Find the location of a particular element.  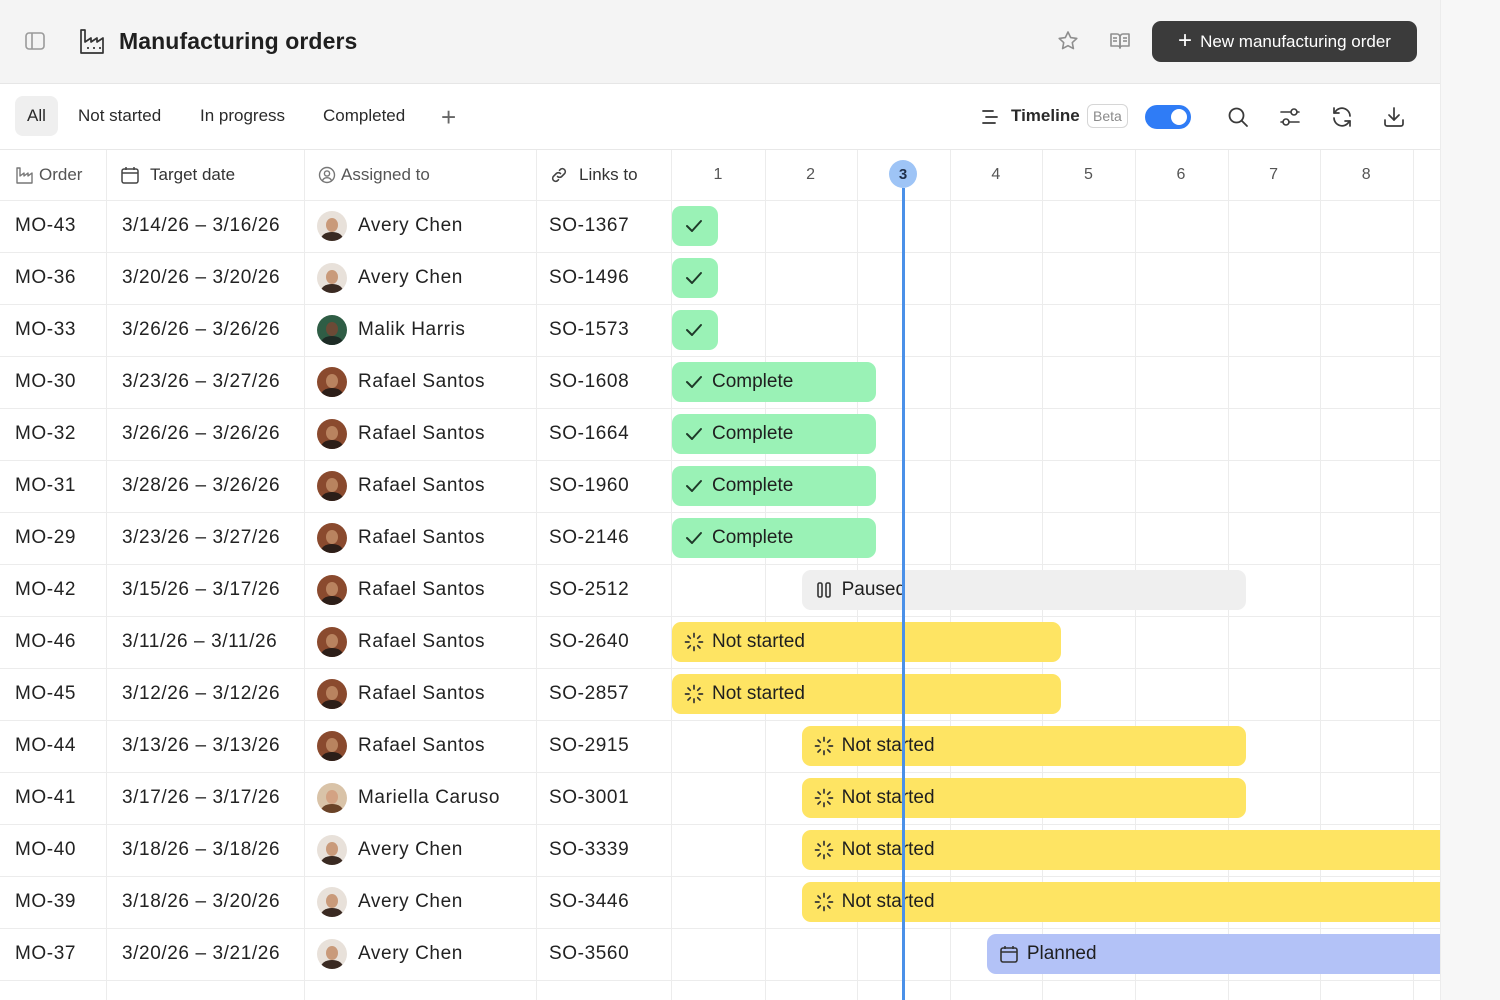

target-date: 3/28/26 – 3/26/26 is located at coordinates (201, 485).